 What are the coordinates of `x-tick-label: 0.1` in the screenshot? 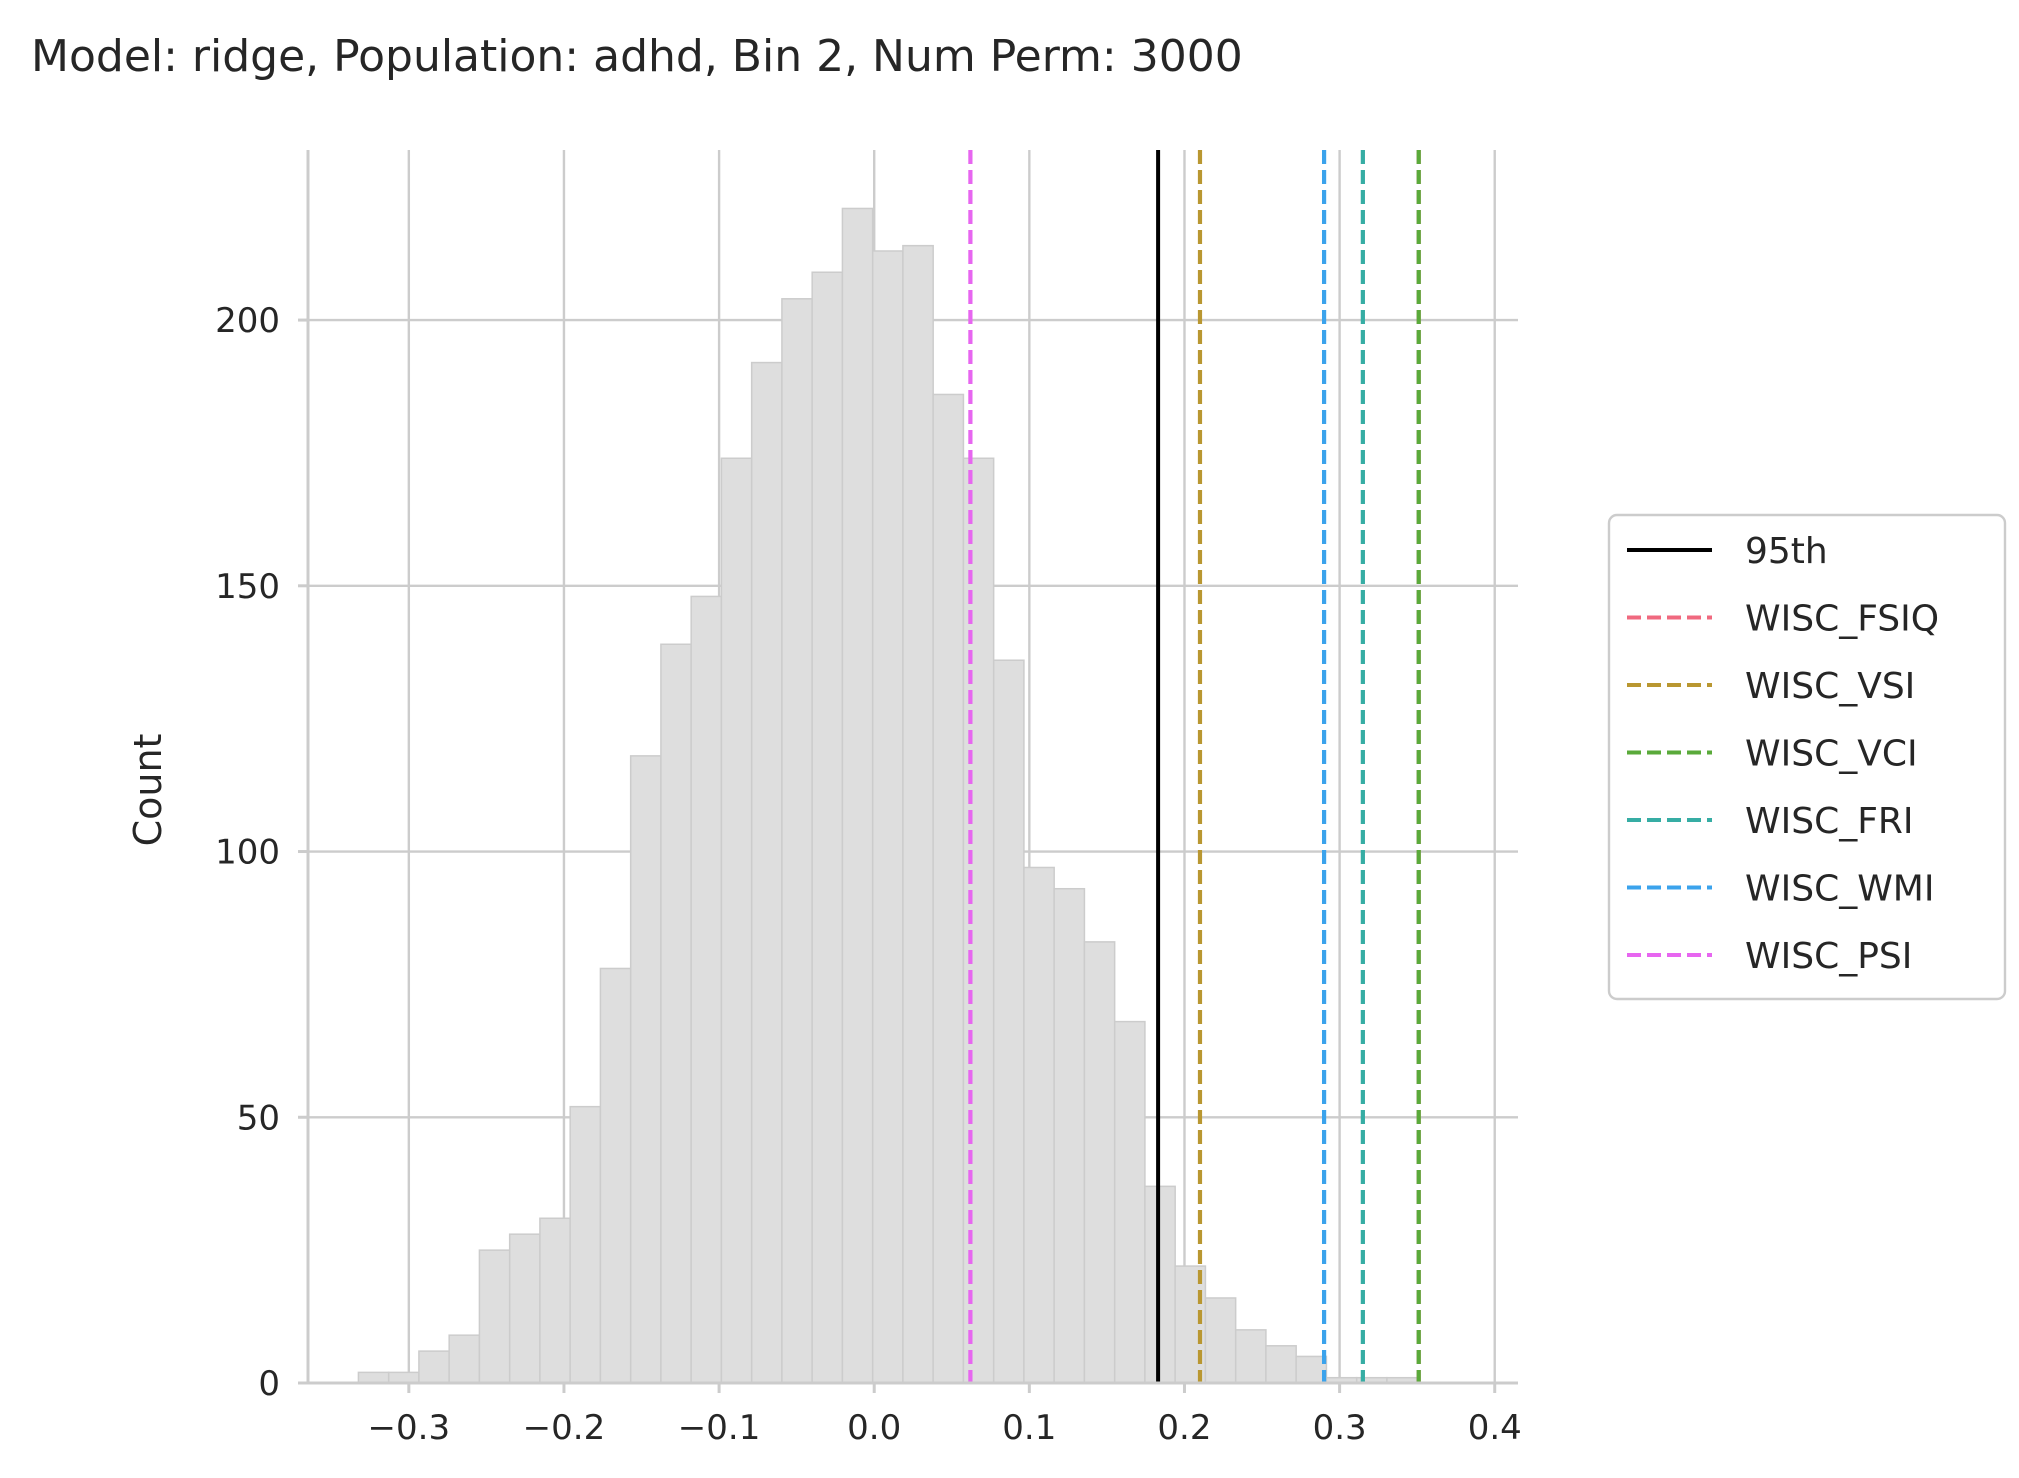 It's located at (1029, 1428).